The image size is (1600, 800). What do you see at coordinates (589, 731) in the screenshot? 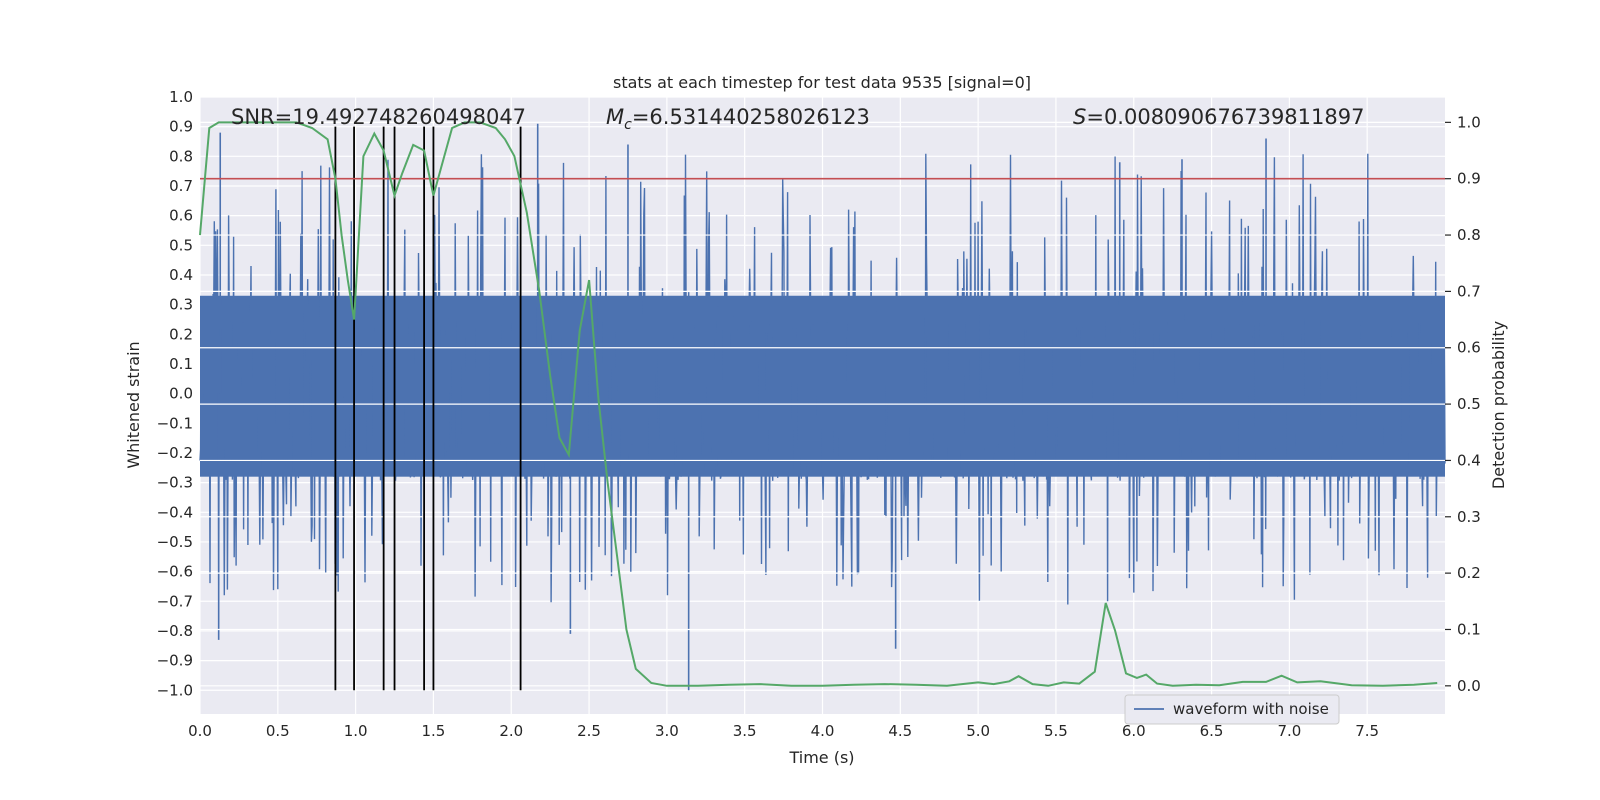
I see `x-tick-label: 2.5` at bounding box center [589, 731].